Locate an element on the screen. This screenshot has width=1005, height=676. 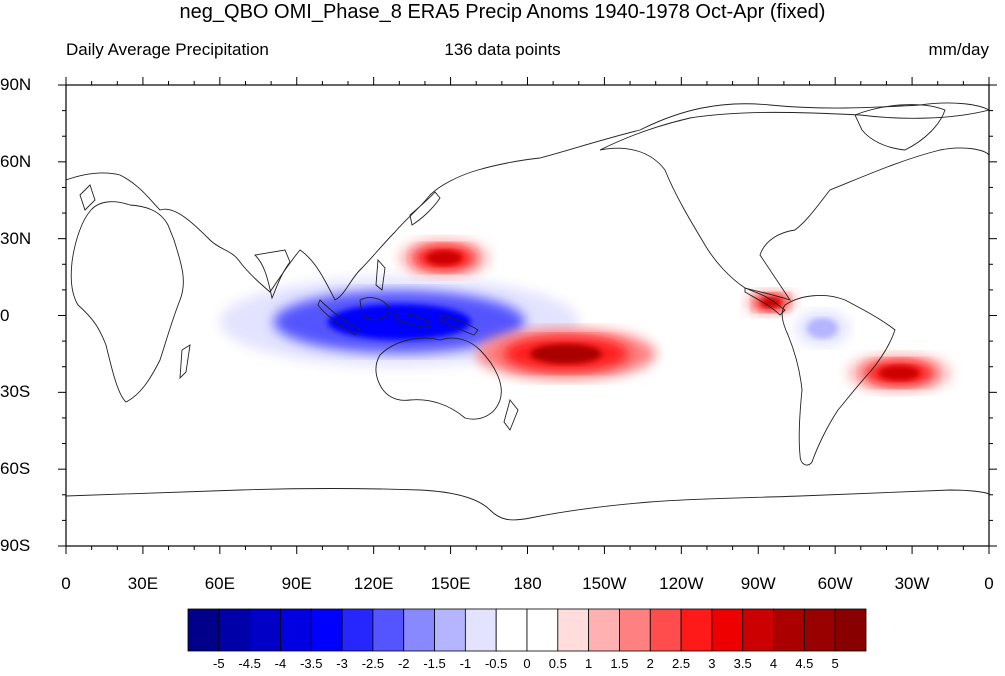
coastline-madagascar is located at coordinates (185, 362).